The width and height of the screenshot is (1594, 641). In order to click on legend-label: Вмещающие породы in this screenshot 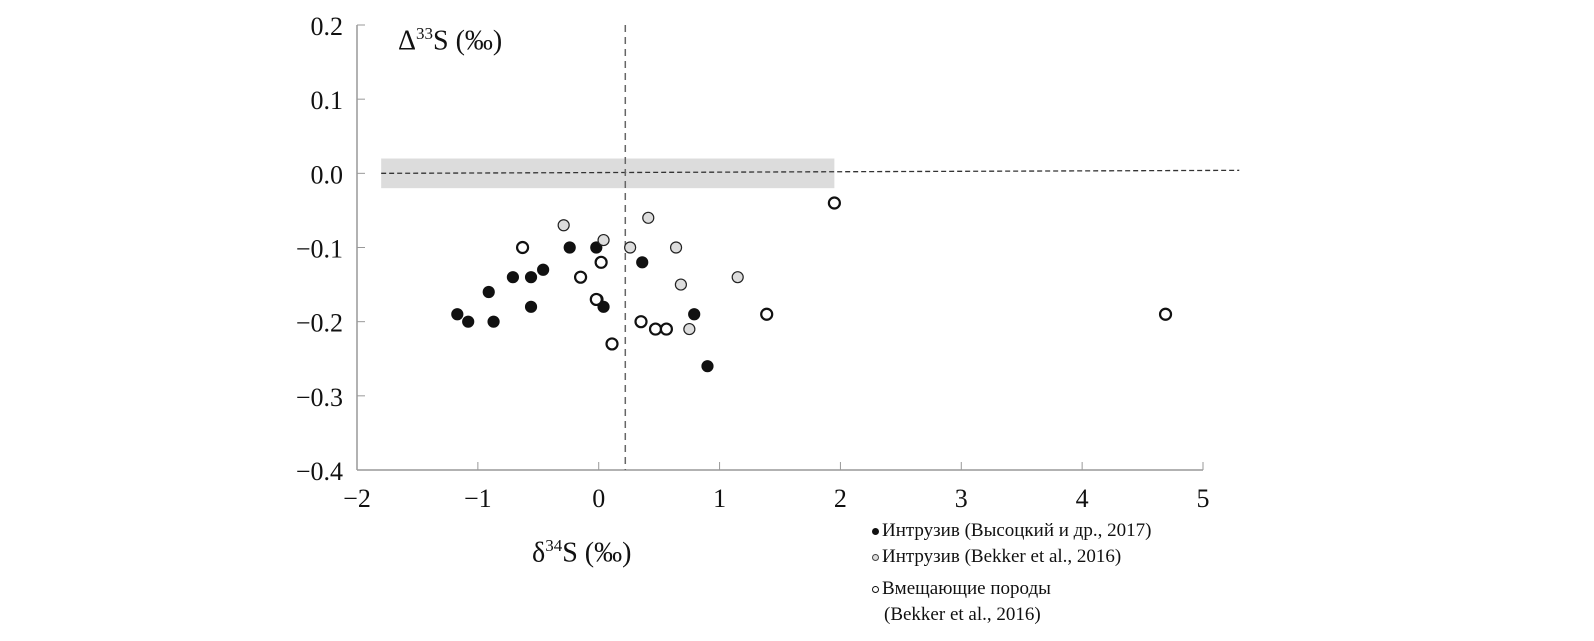, I will do `click(966, 588)`.